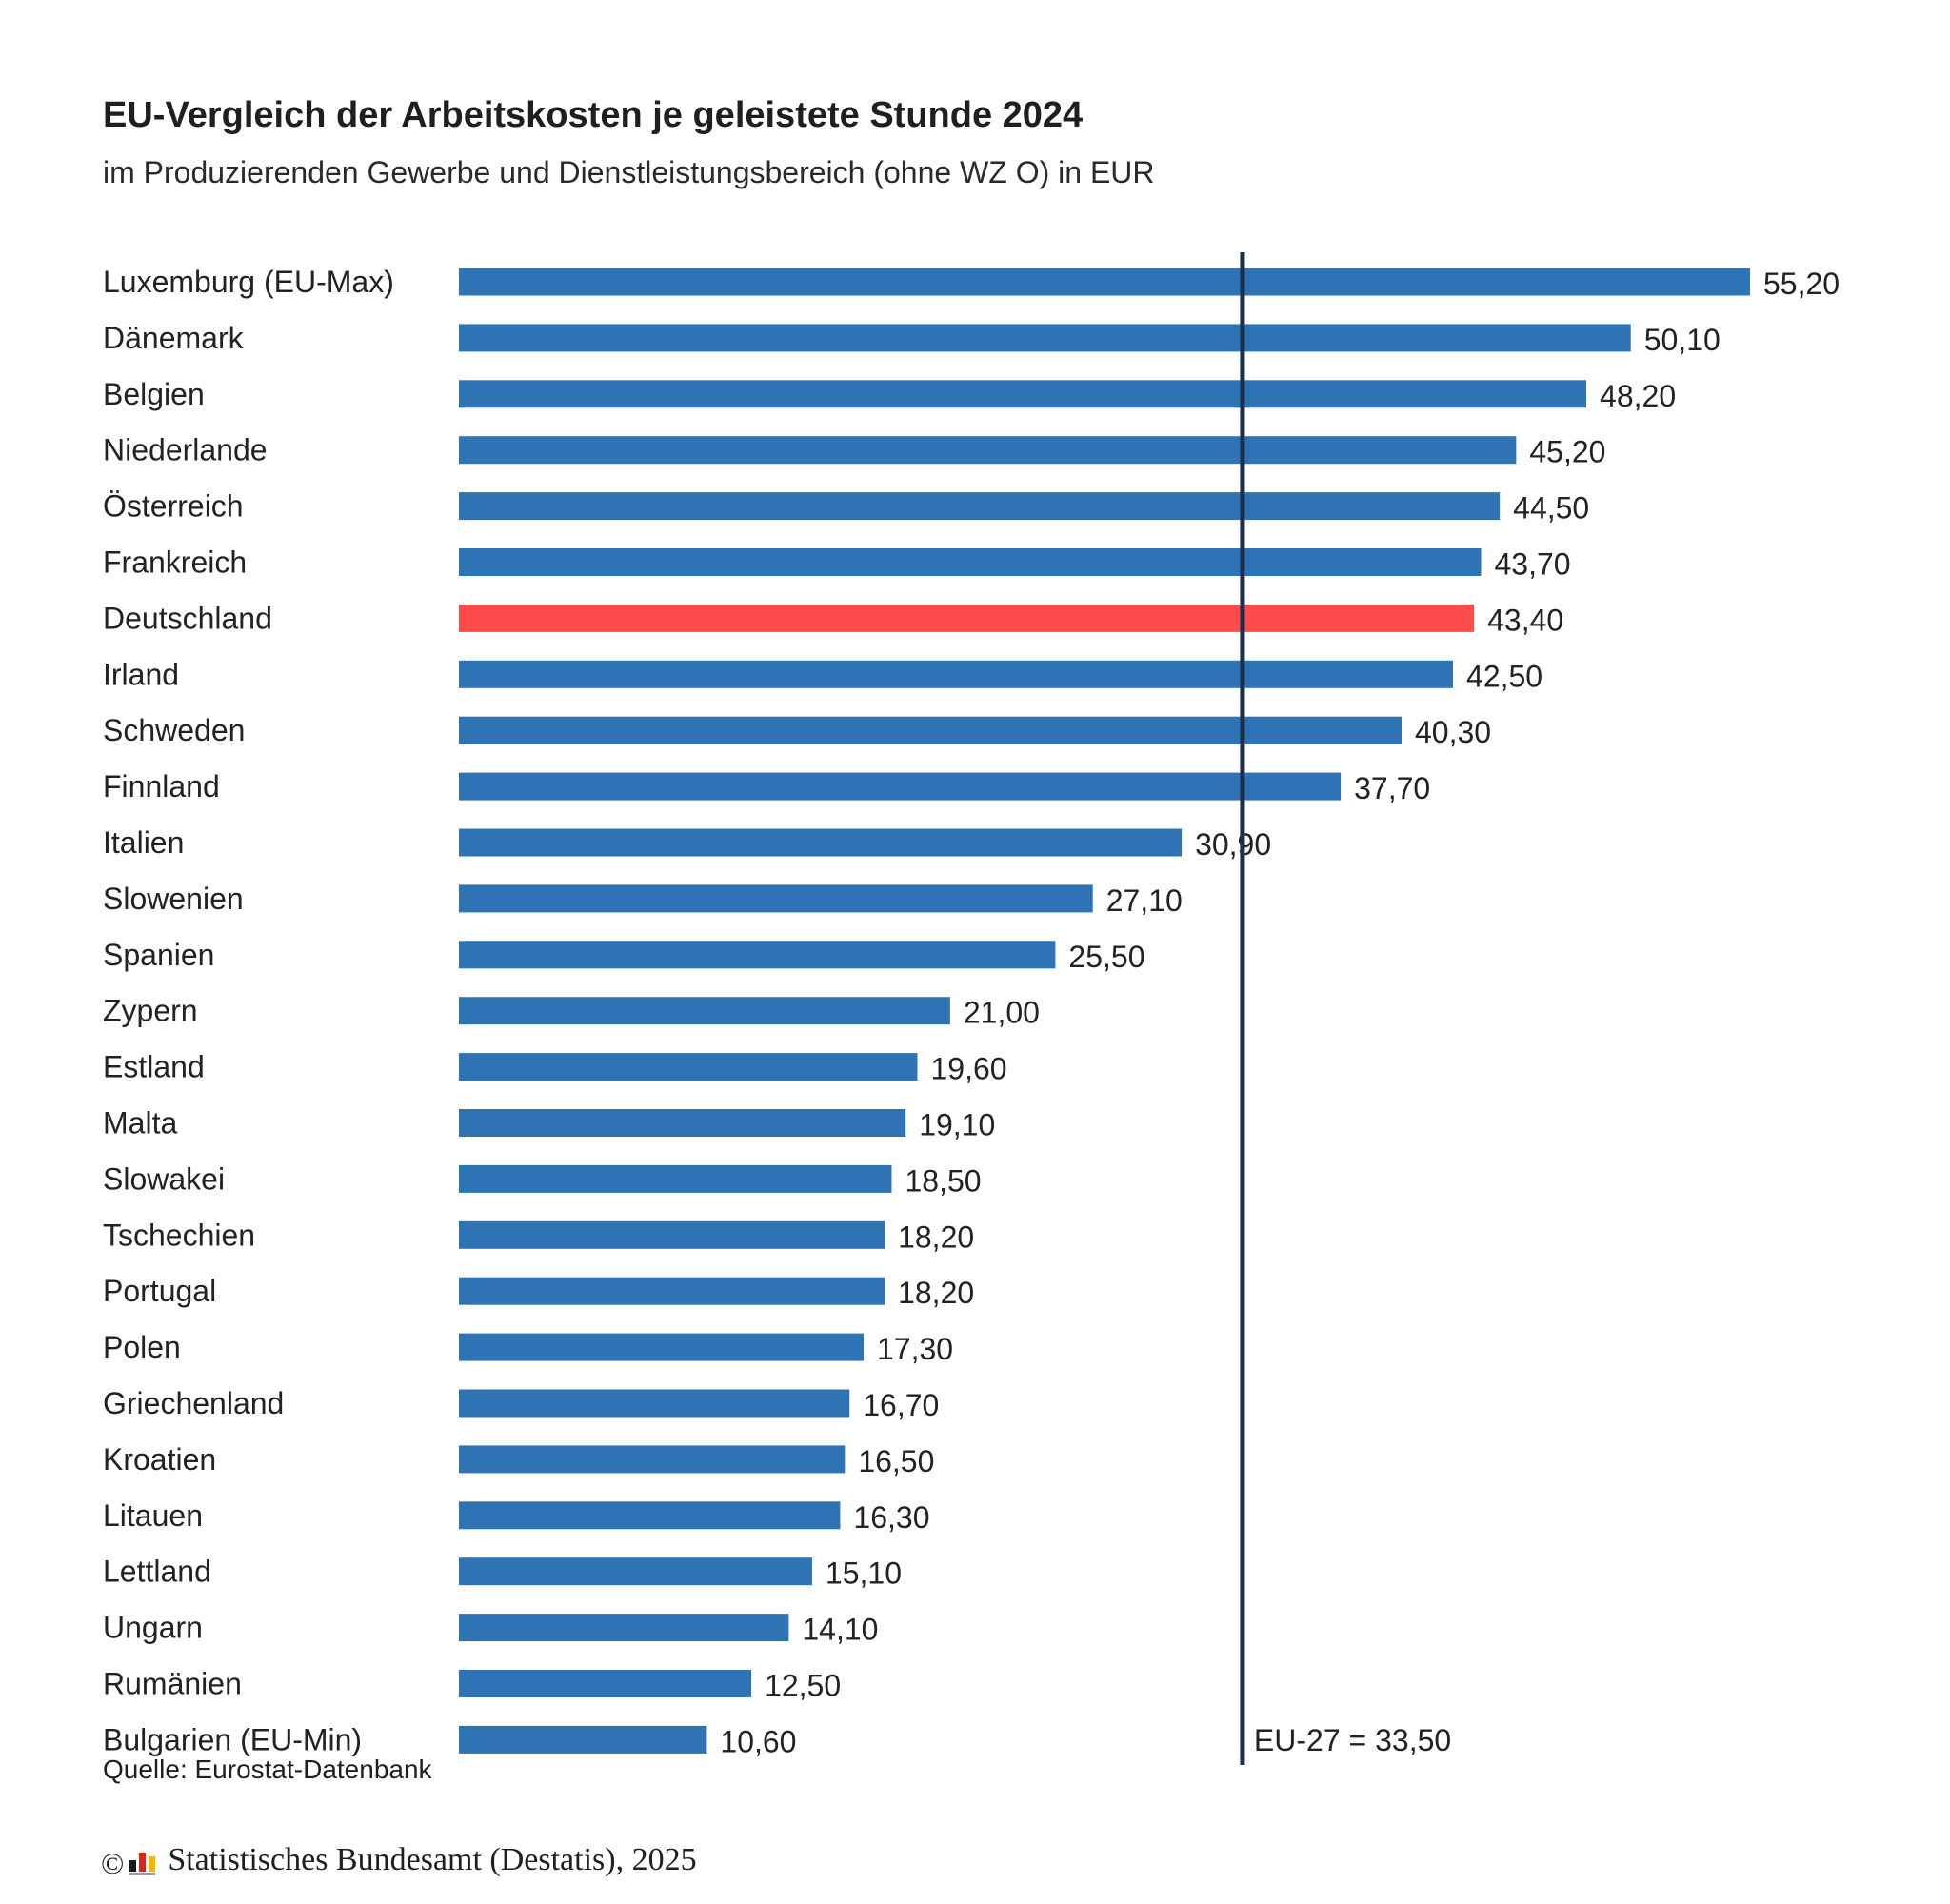 This screenshot has width=1950, height=1904. Describe the element at coordinates (141, 674) in the screenshot. I see `category-label: Irland` at that location.